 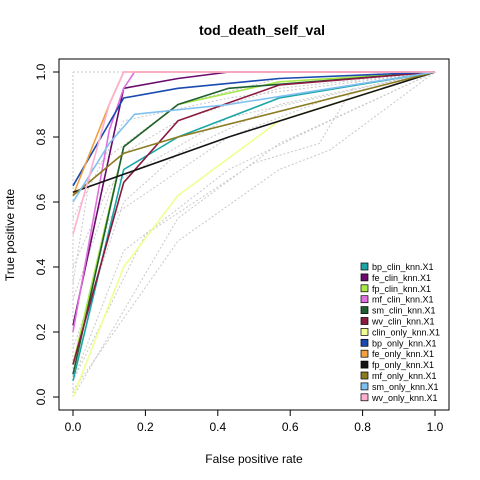 I want to click on chart-title: tod_death_self_val, so click(x=262, y=30).